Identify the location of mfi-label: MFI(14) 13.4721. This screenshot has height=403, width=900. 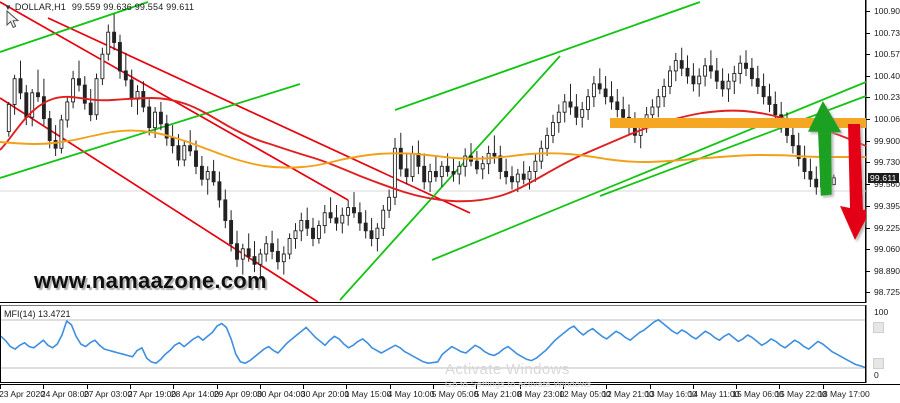
(37, 314).